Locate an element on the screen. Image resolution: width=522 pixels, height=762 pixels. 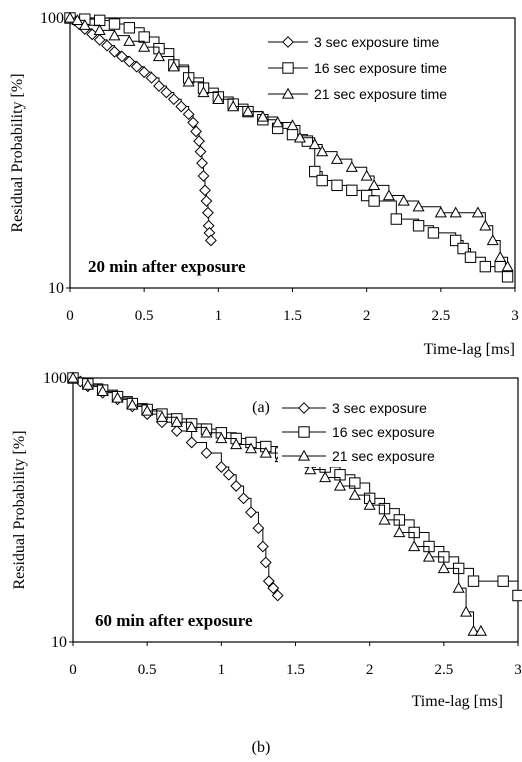
x-axis-label: Time-lag [ms] is located at coordinates (457, 701).